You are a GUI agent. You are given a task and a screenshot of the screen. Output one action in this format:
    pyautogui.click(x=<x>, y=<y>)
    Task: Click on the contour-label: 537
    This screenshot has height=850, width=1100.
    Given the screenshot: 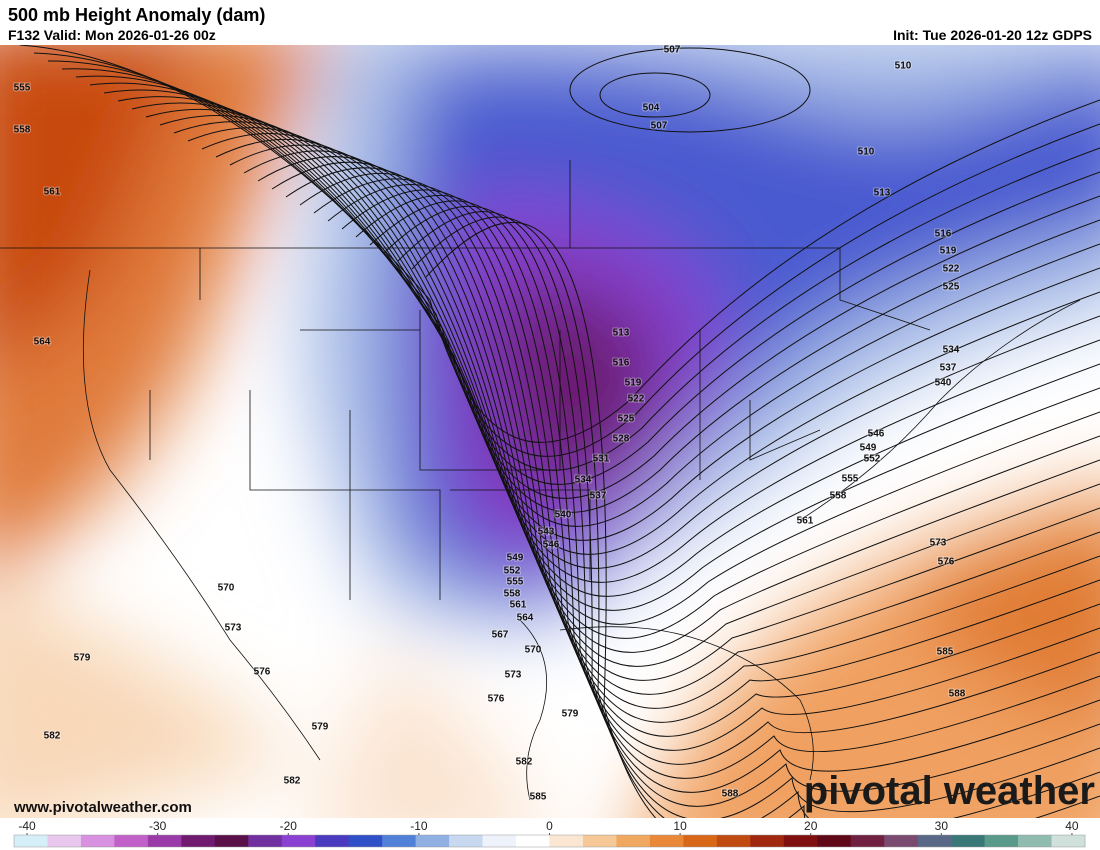 What is the action you would take?
    pyautogui.click(x=948, y=368)
    